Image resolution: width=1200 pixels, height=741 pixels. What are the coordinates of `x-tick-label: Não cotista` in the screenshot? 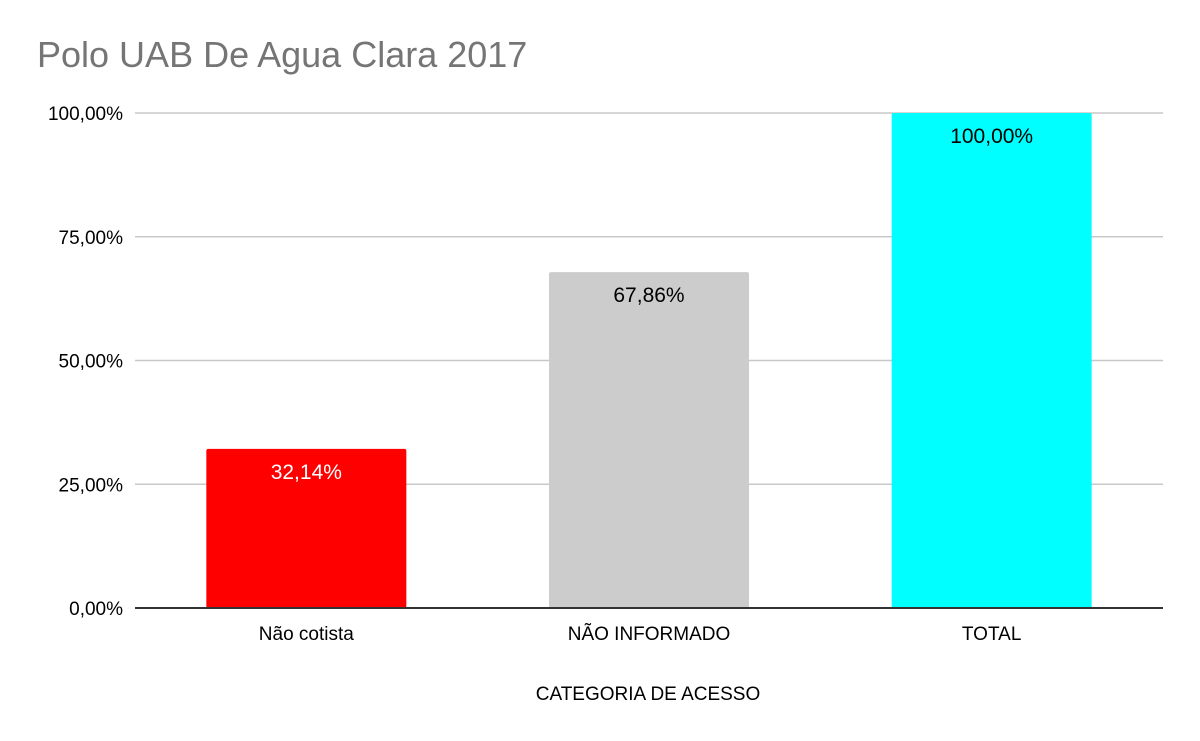 It's located at (306, 634).